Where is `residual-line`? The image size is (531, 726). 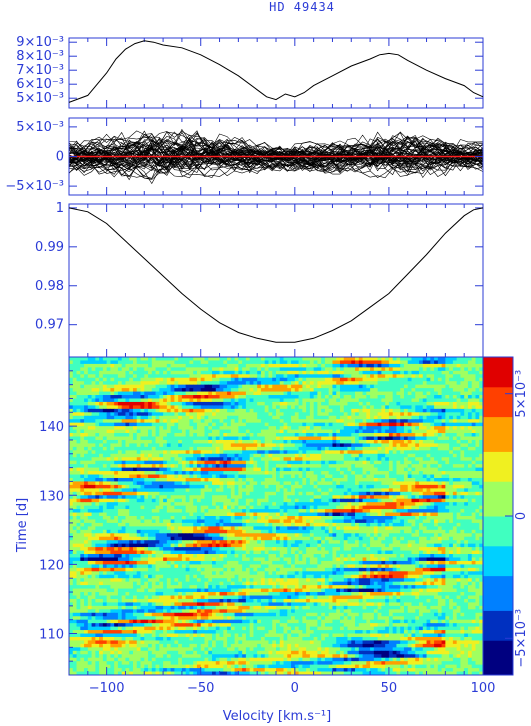 residual-line is located at coordinates (276, 151).